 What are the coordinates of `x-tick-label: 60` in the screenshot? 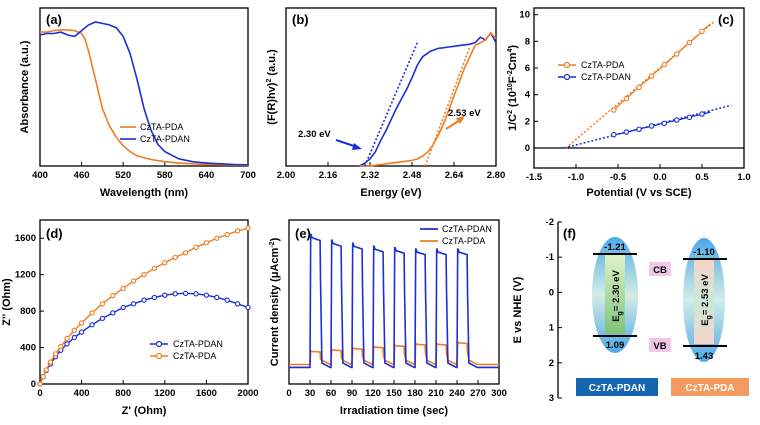 It's located at (331, 393).